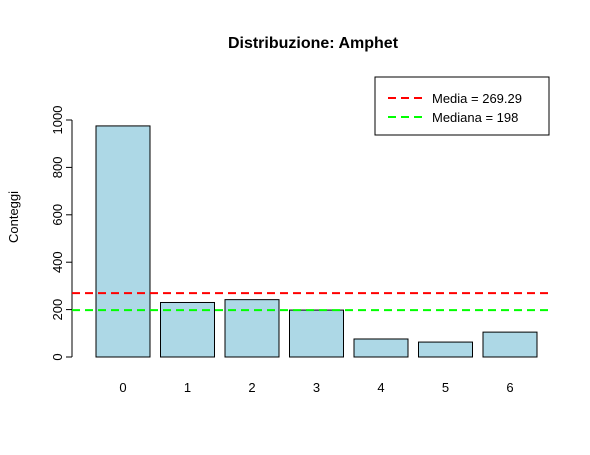 This screenshot has width=590, height=455. What do you see at coordinates (57, 356) in the screenshot?
I see `y-tick-label: 0` at bounding box center [57, 356].